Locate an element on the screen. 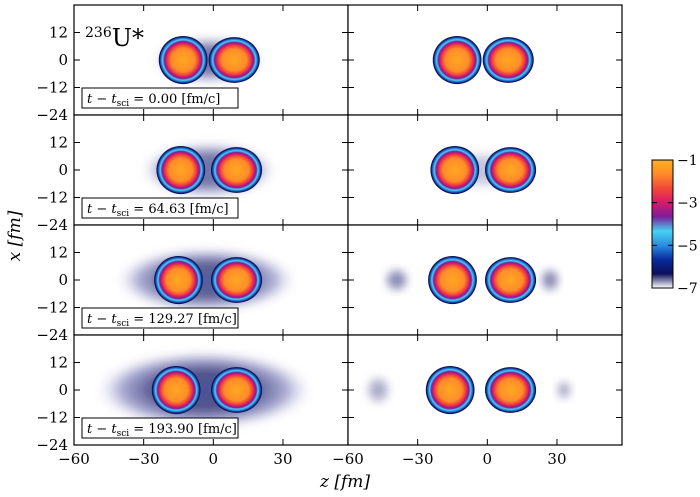  colorbar-tick-label: −7 is located at coordinates (687, 289).